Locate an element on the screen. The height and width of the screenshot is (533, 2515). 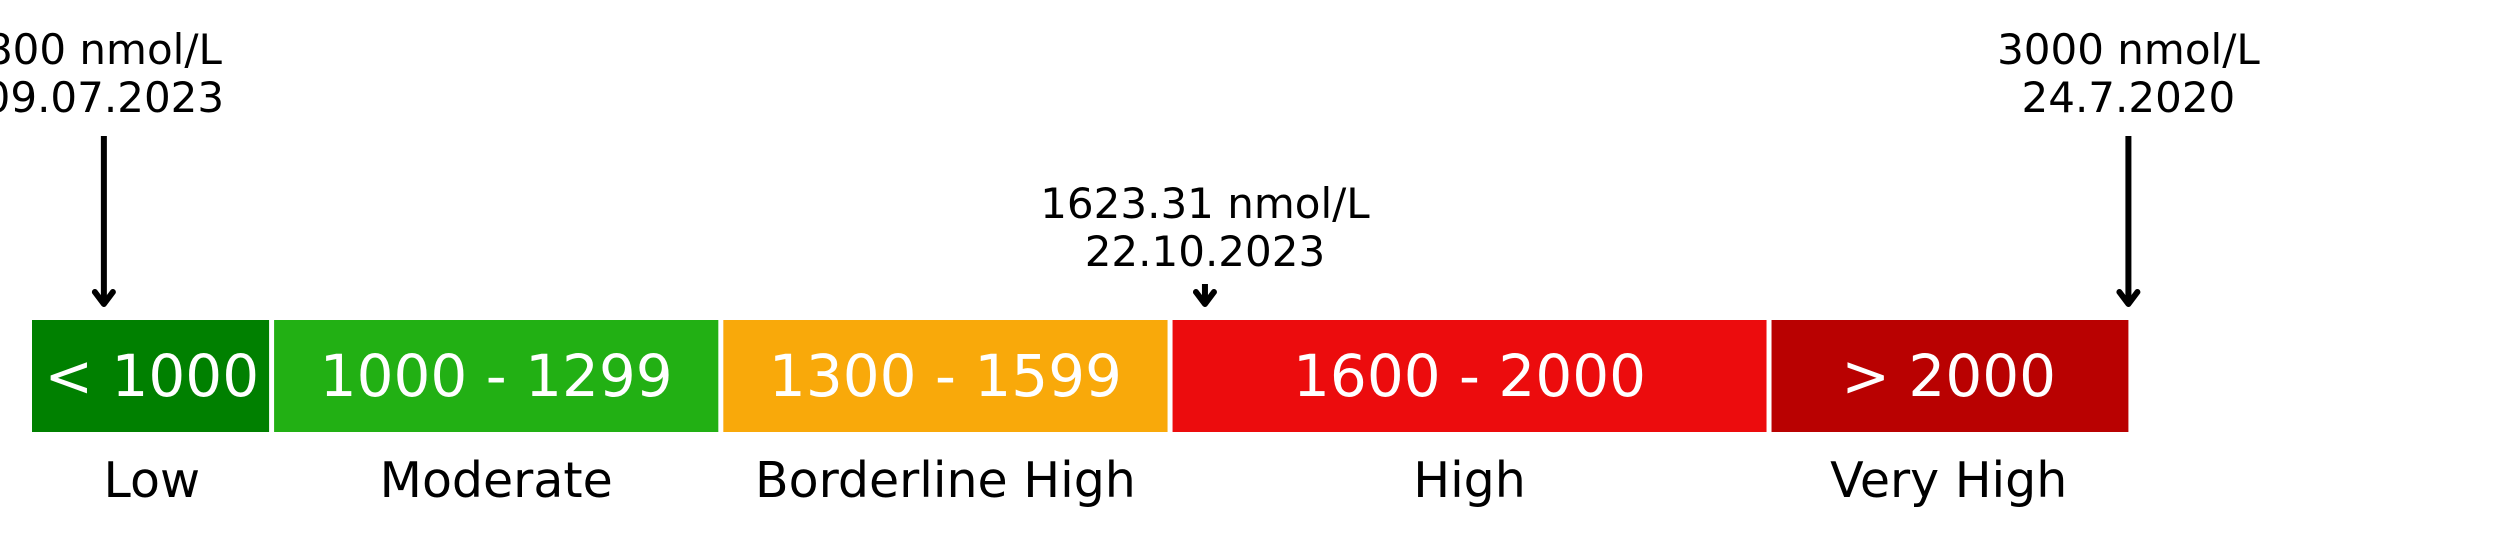
marker-value-label: 1623.31 nmol/L is located at coordinates (1205, 203).